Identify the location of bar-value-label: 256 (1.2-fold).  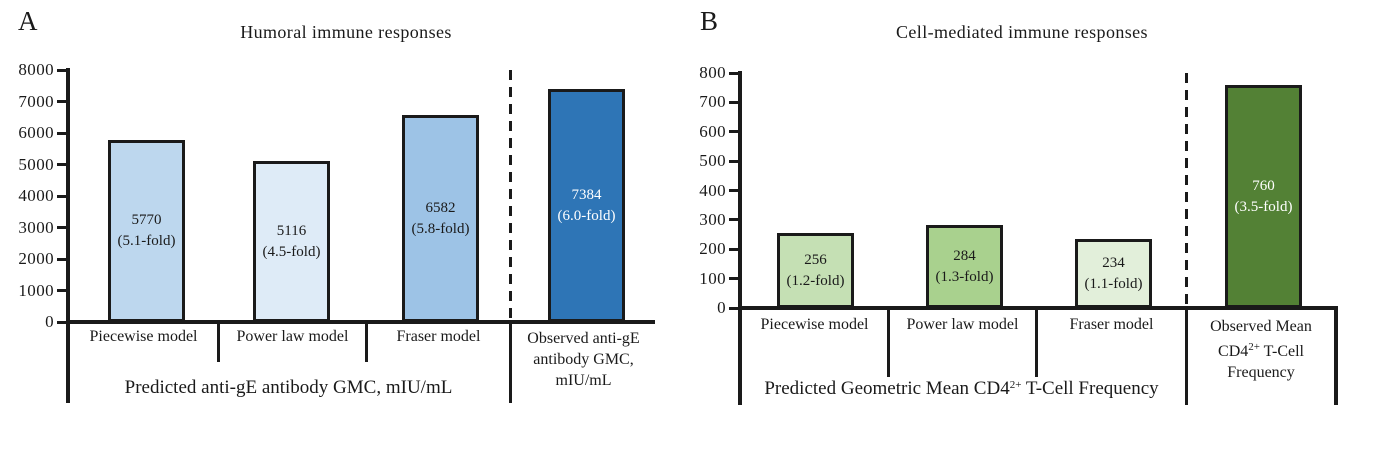
(815, 270).